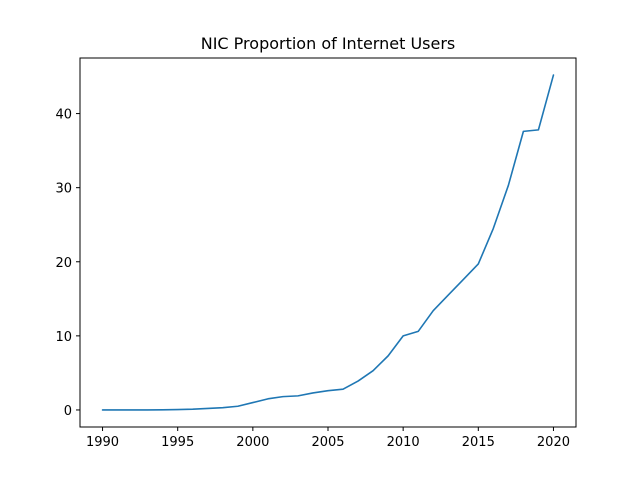 This screenshot has width=640, height=480. Describe the element at coordinates (252, 442) in the screenshot. I see `x-tick-label: 2000` at that location.